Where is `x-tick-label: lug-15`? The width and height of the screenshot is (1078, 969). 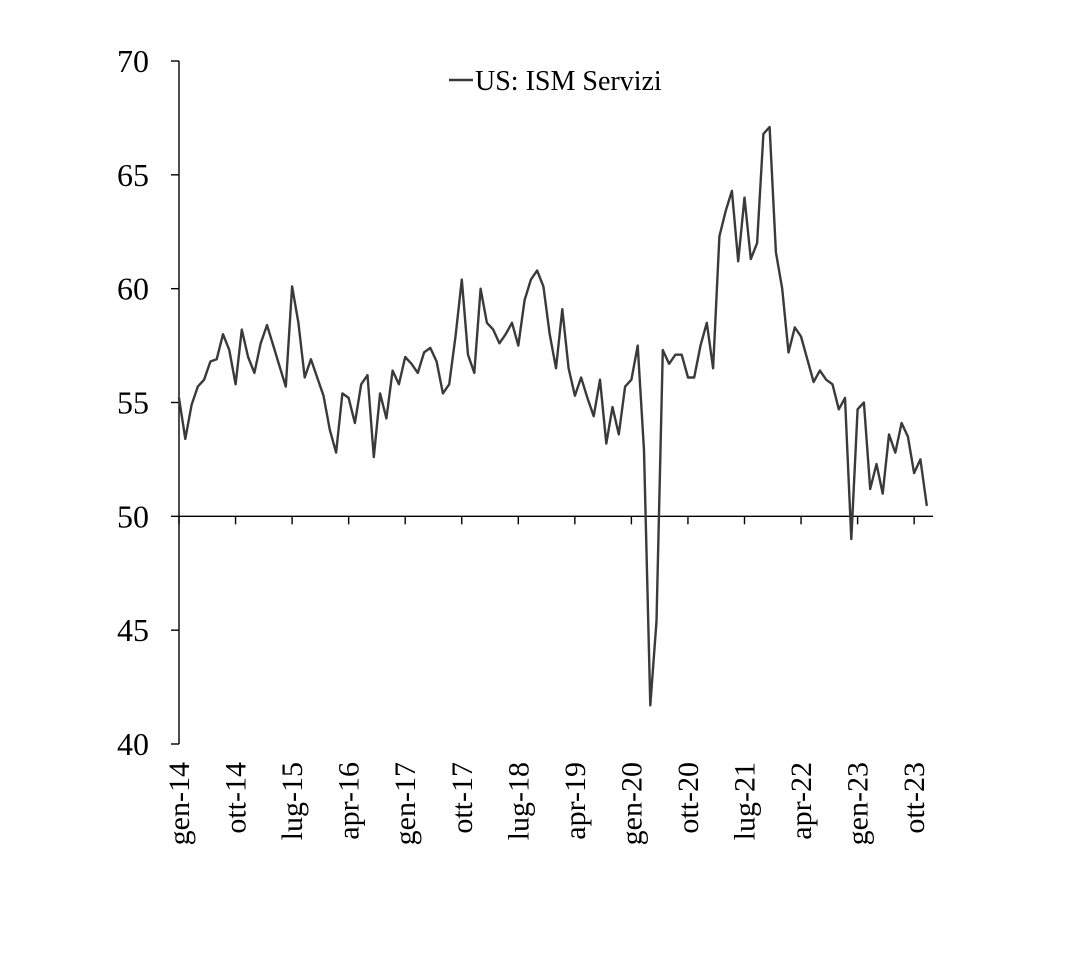
x-tick-label: lug-15 is located at coordinates (292, 801).